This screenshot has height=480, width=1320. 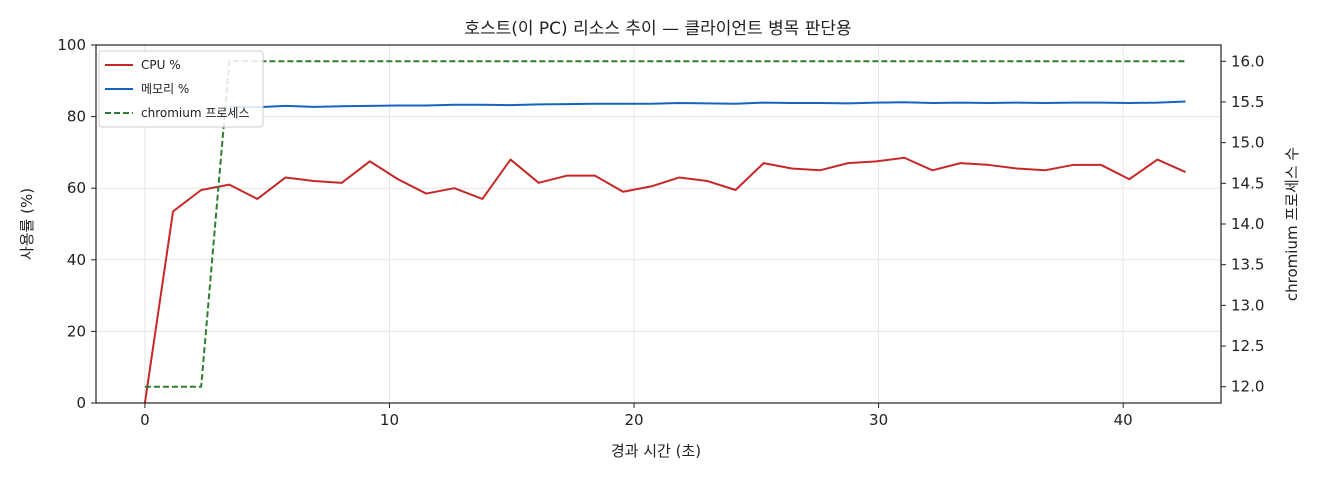 I want to click on y2-tick-label: 15.5, so click(x=1247, y=102).